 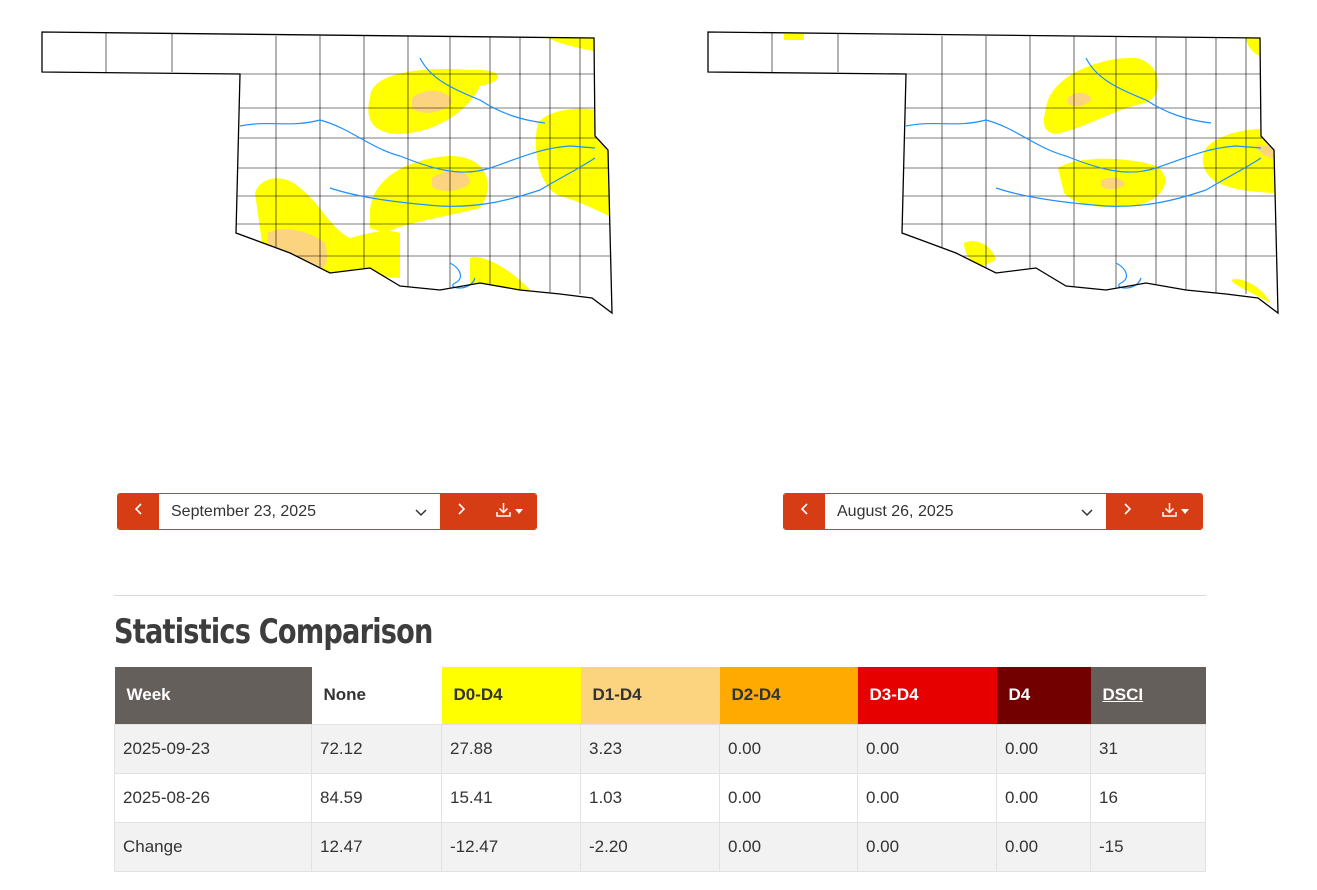 I want to click on oklahoma-map-current, so click(x=327, y=173).